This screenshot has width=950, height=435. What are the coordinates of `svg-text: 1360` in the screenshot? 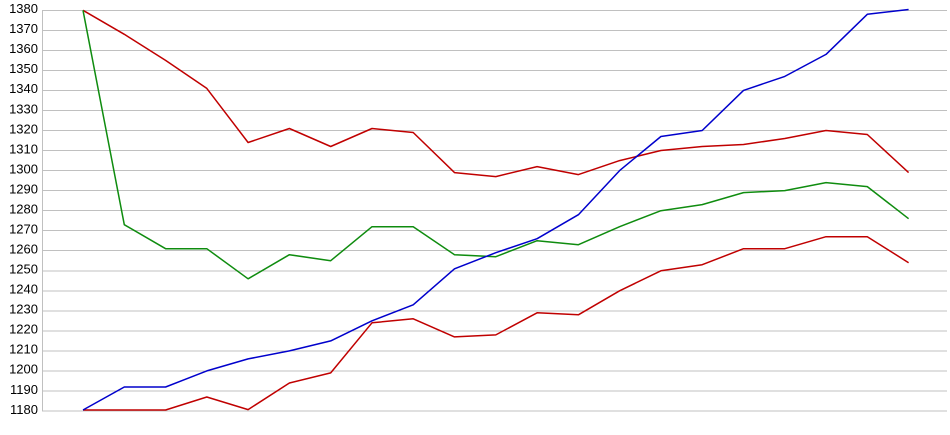 It's located at (23, 48).